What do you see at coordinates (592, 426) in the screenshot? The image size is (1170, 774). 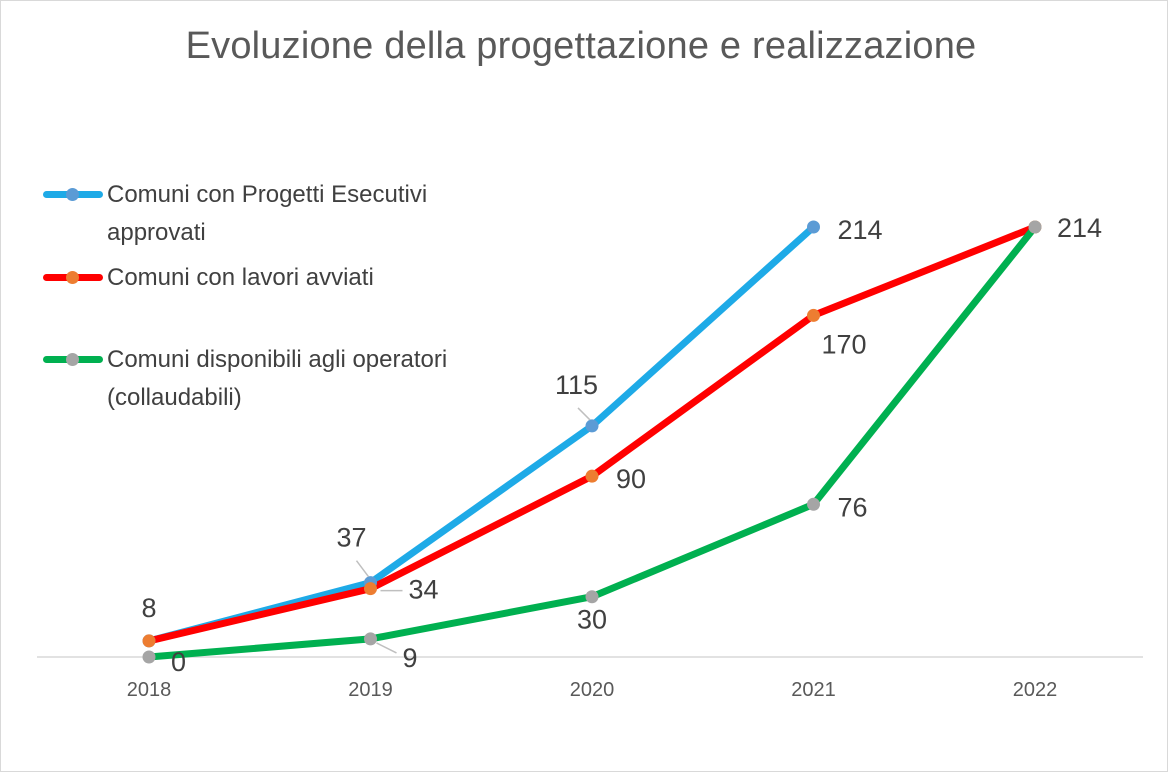 I see `marker-progetti-2020` at bounding box center [592, 426].